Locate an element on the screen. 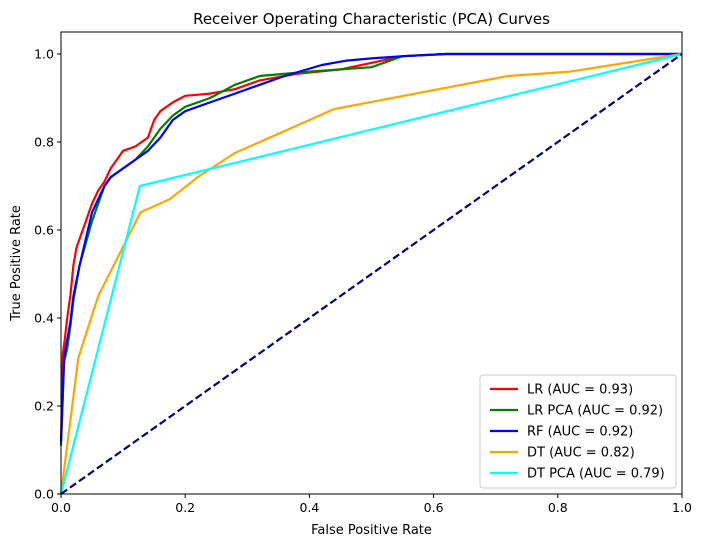  x-tick-label: 0.8 is located at coordinates (558, 507).